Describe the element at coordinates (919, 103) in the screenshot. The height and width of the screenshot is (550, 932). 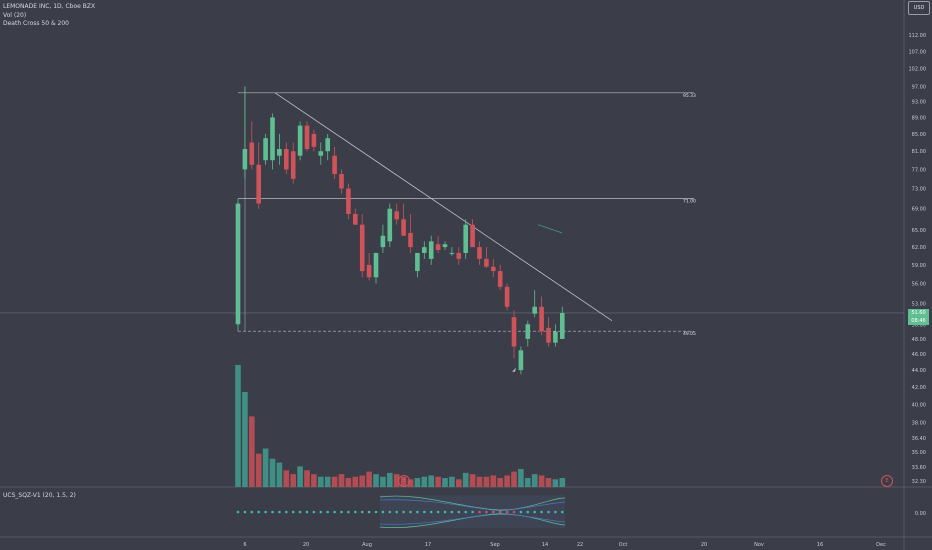
I see `y-tick-label: 93.00` at that location.